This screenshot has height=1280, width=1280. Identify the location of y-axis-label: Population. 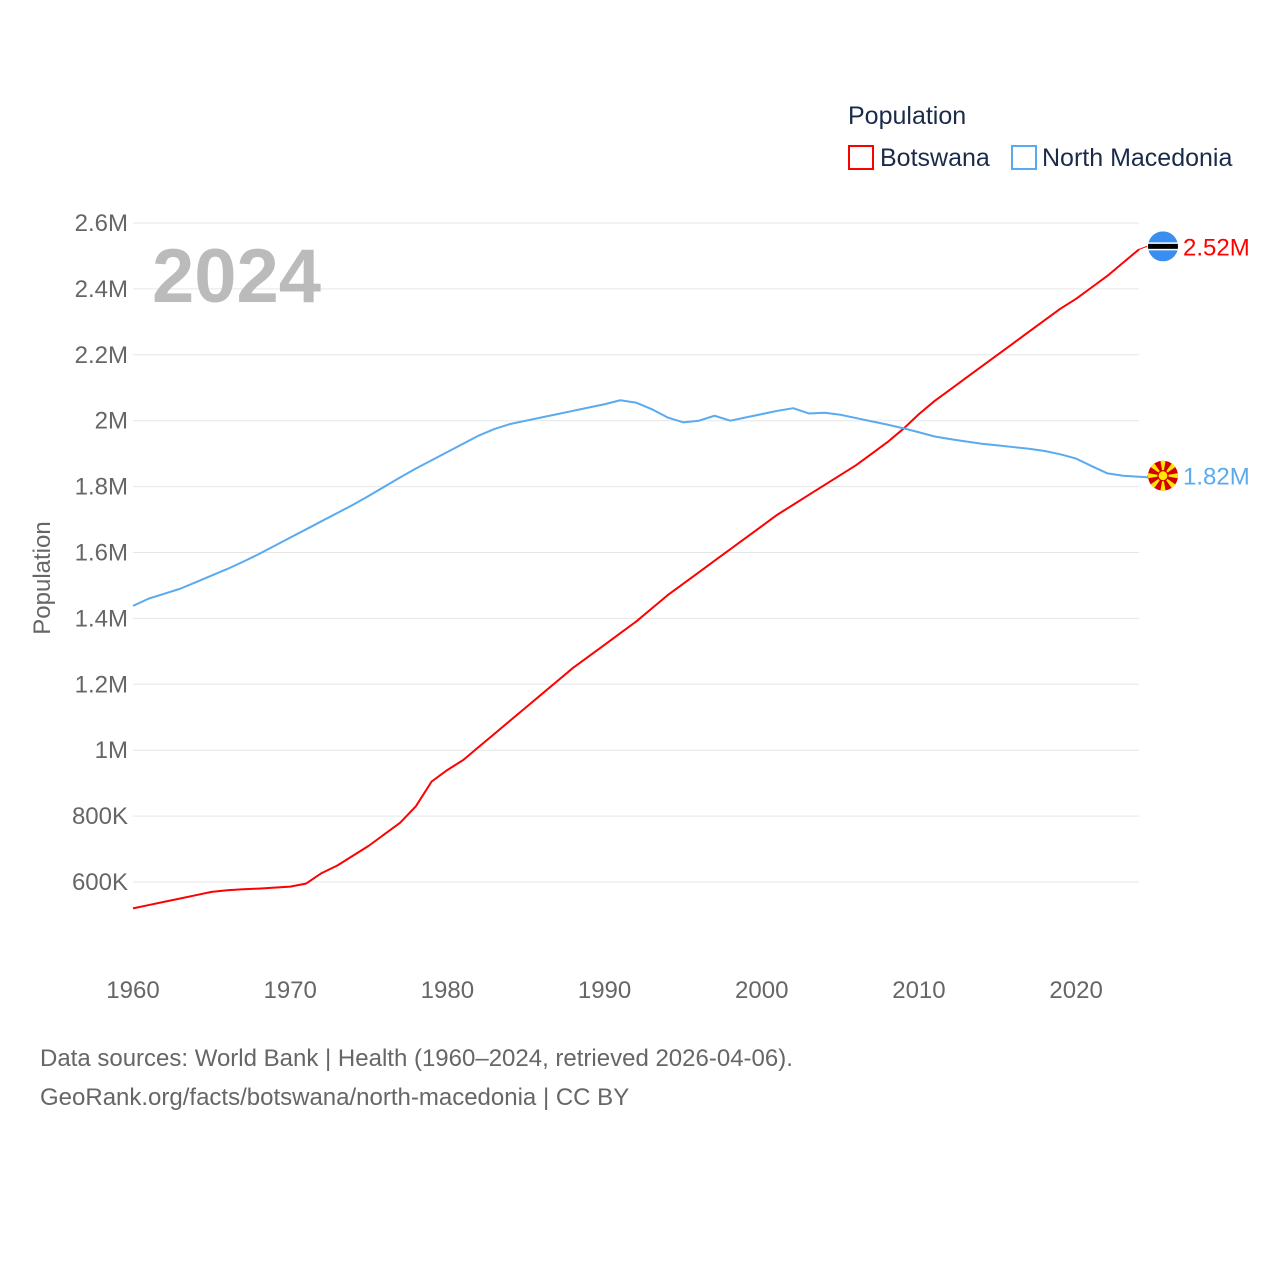
(42, 577).